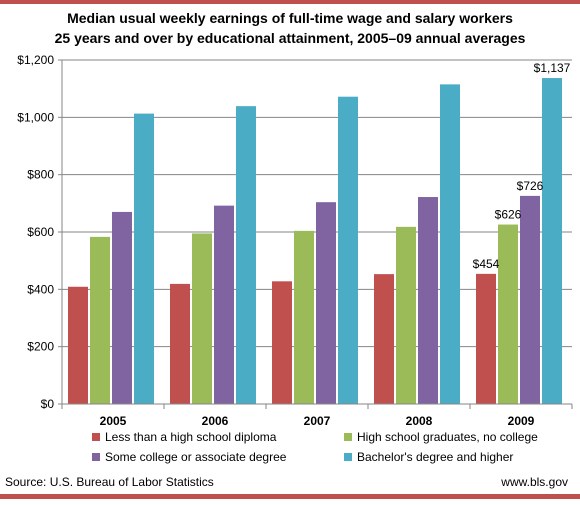 The height and width of the screenshot is (505, 580). Describe the element at coordinates (521, 421) in the screenshot. I see `x-tick-label: 2009` at that location.